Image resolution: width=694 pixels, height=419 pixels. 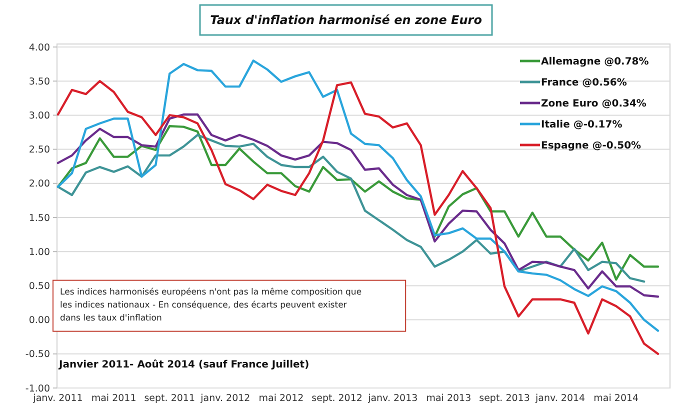 I want to click on y-tick-label: 3.00, so click(x=39, y=116).